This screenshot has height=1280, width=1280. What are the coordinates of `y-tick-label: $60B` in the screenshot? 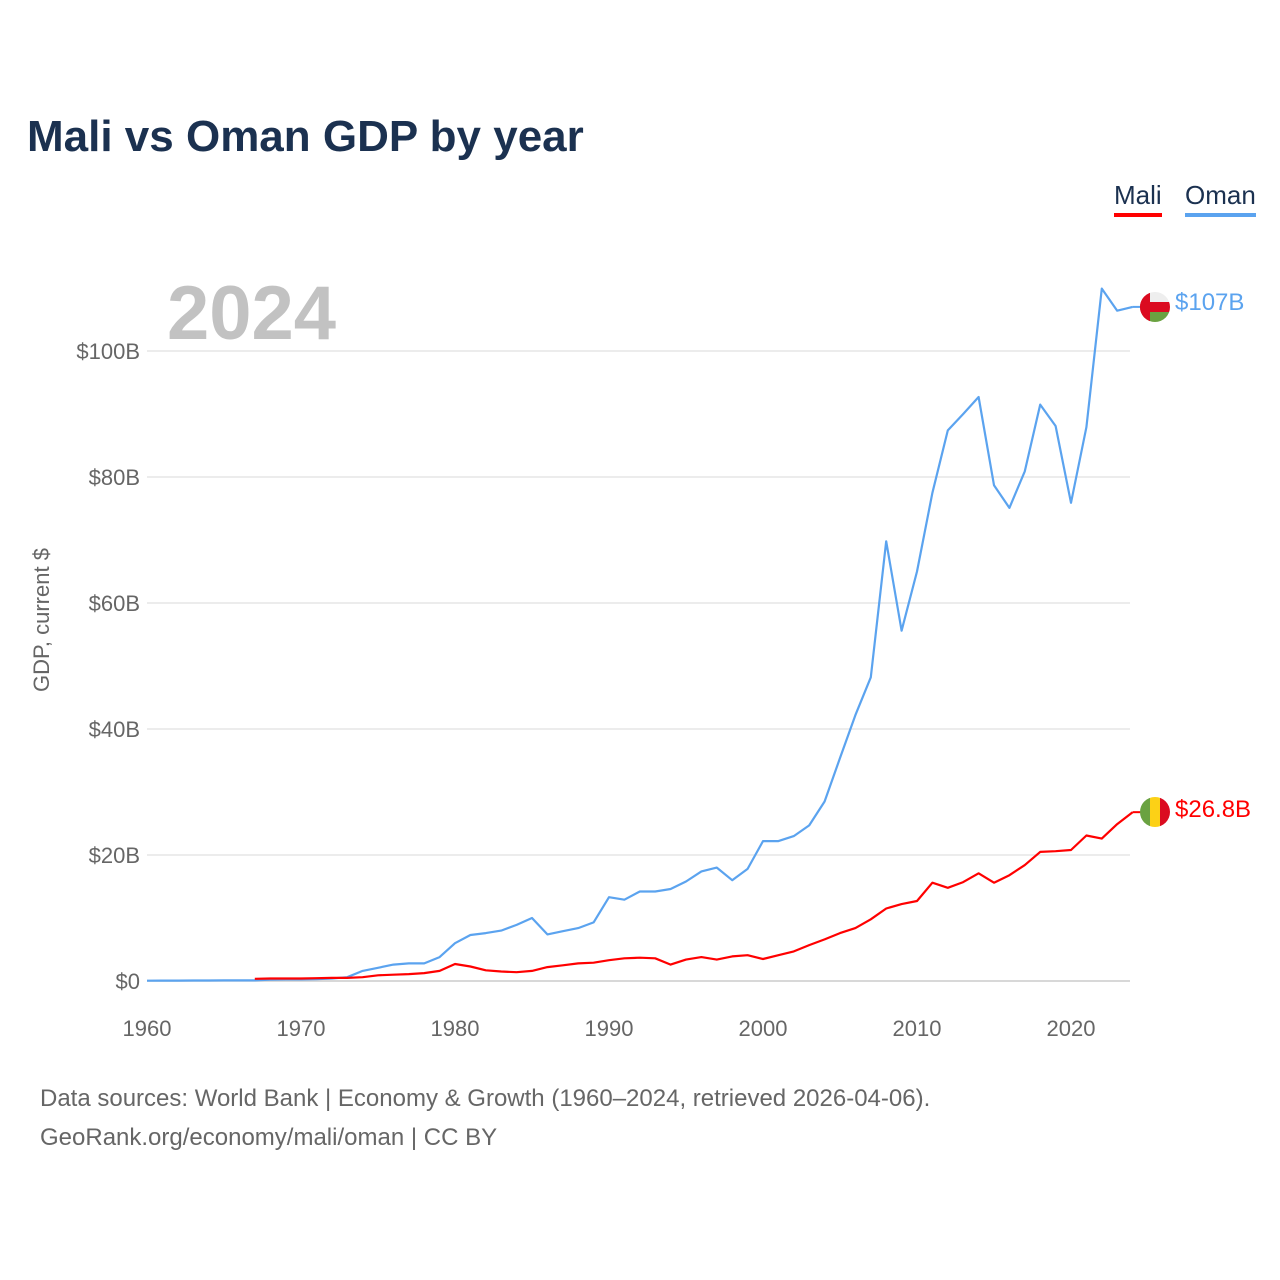 It's located at (114, 603).